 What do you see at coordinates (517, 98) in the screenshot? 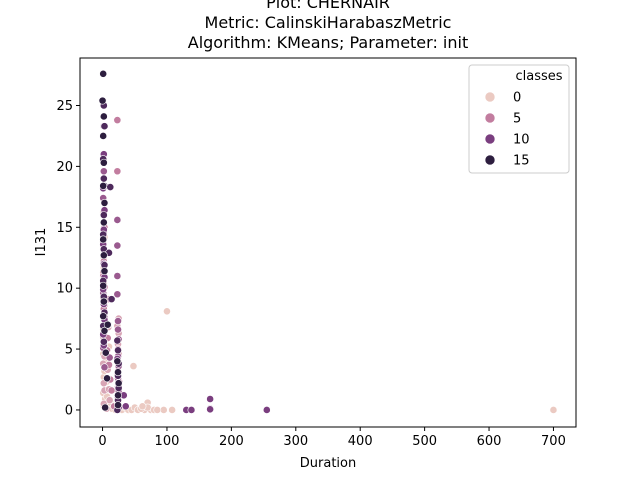
I see `legend-label: 0` at bounding box center [517, 98].